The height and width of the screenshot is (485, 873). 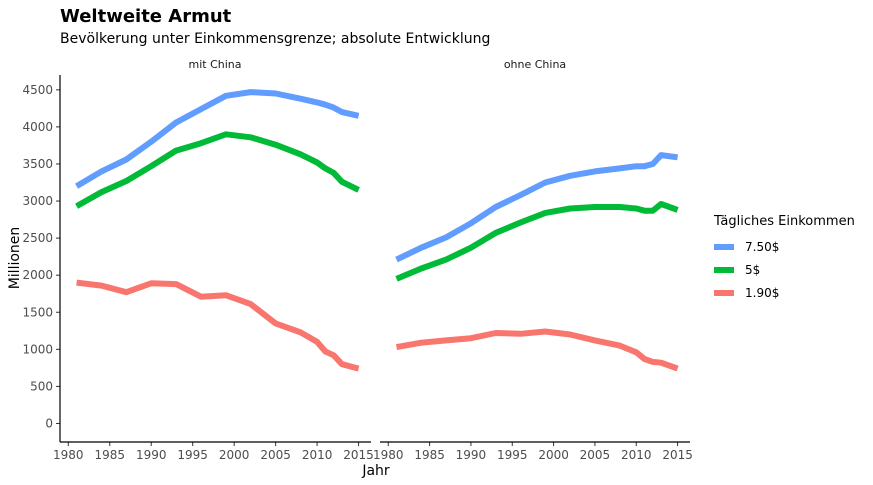 What do you see at coordinates (15, 258) in the screenshot?
I see `y-axis-title: Millionen` at bounding box center [15, 258].